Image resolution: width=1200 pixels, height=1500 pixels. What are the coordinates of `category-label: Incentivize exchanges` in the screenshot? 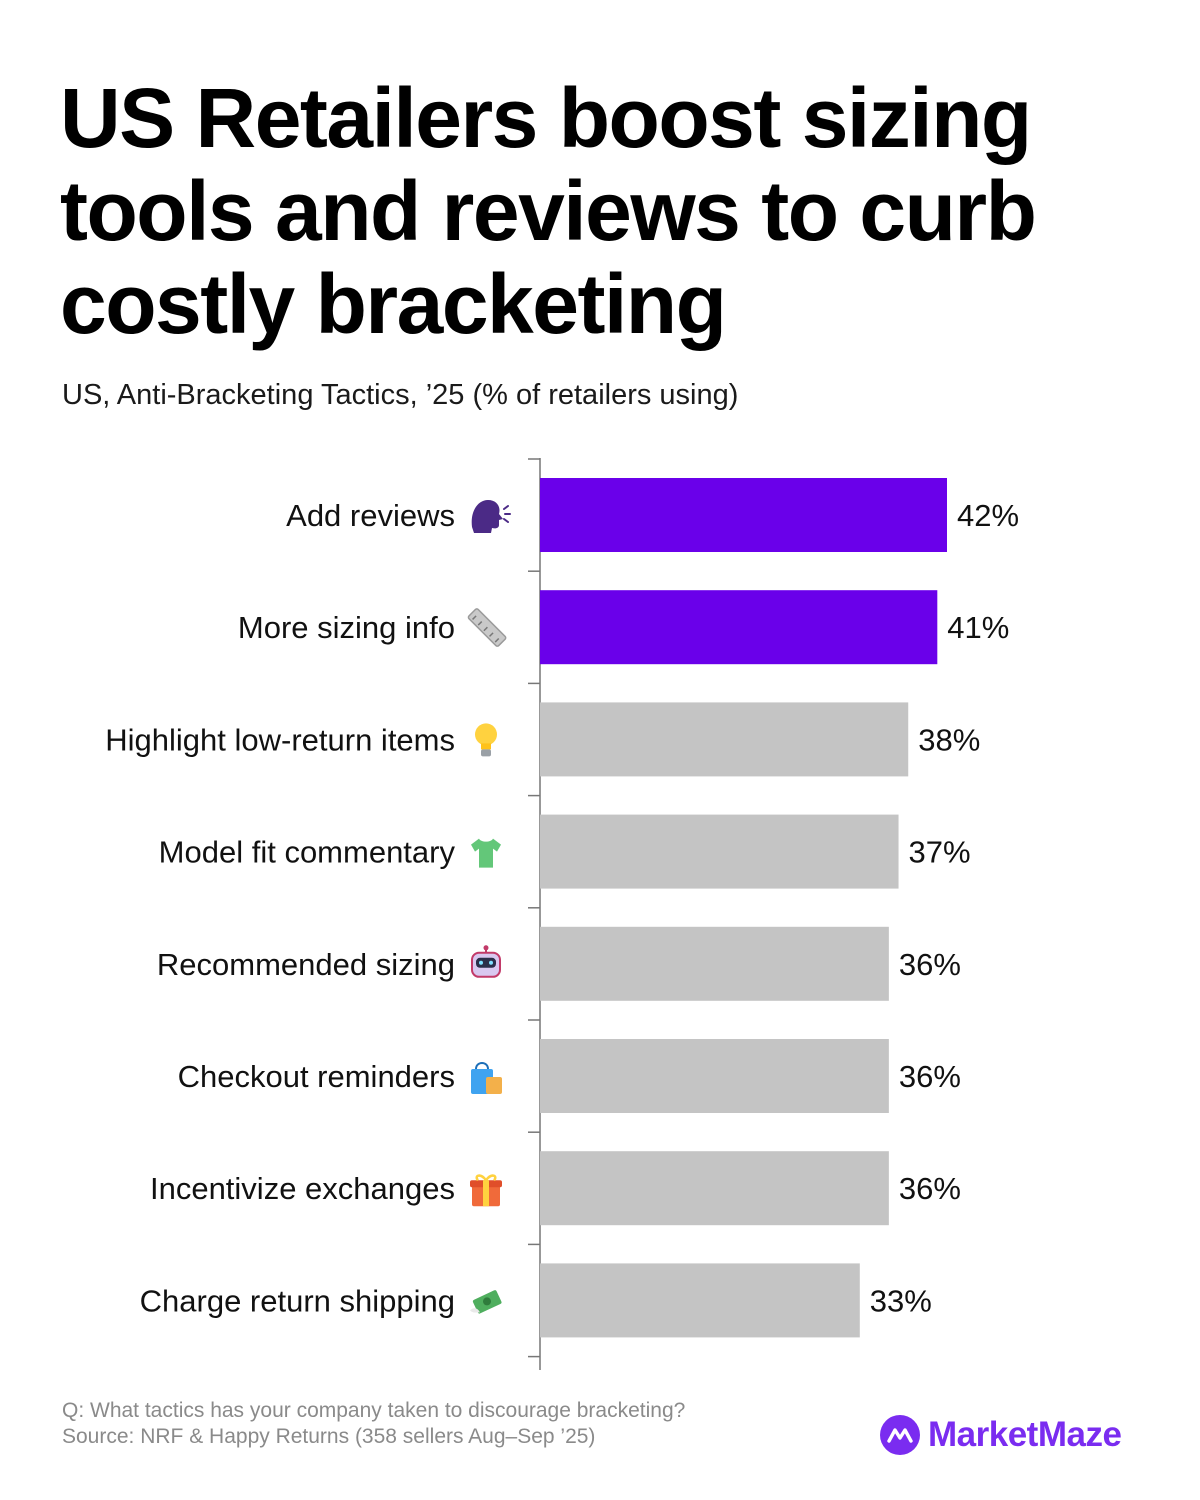 It's located at (302, 1188).